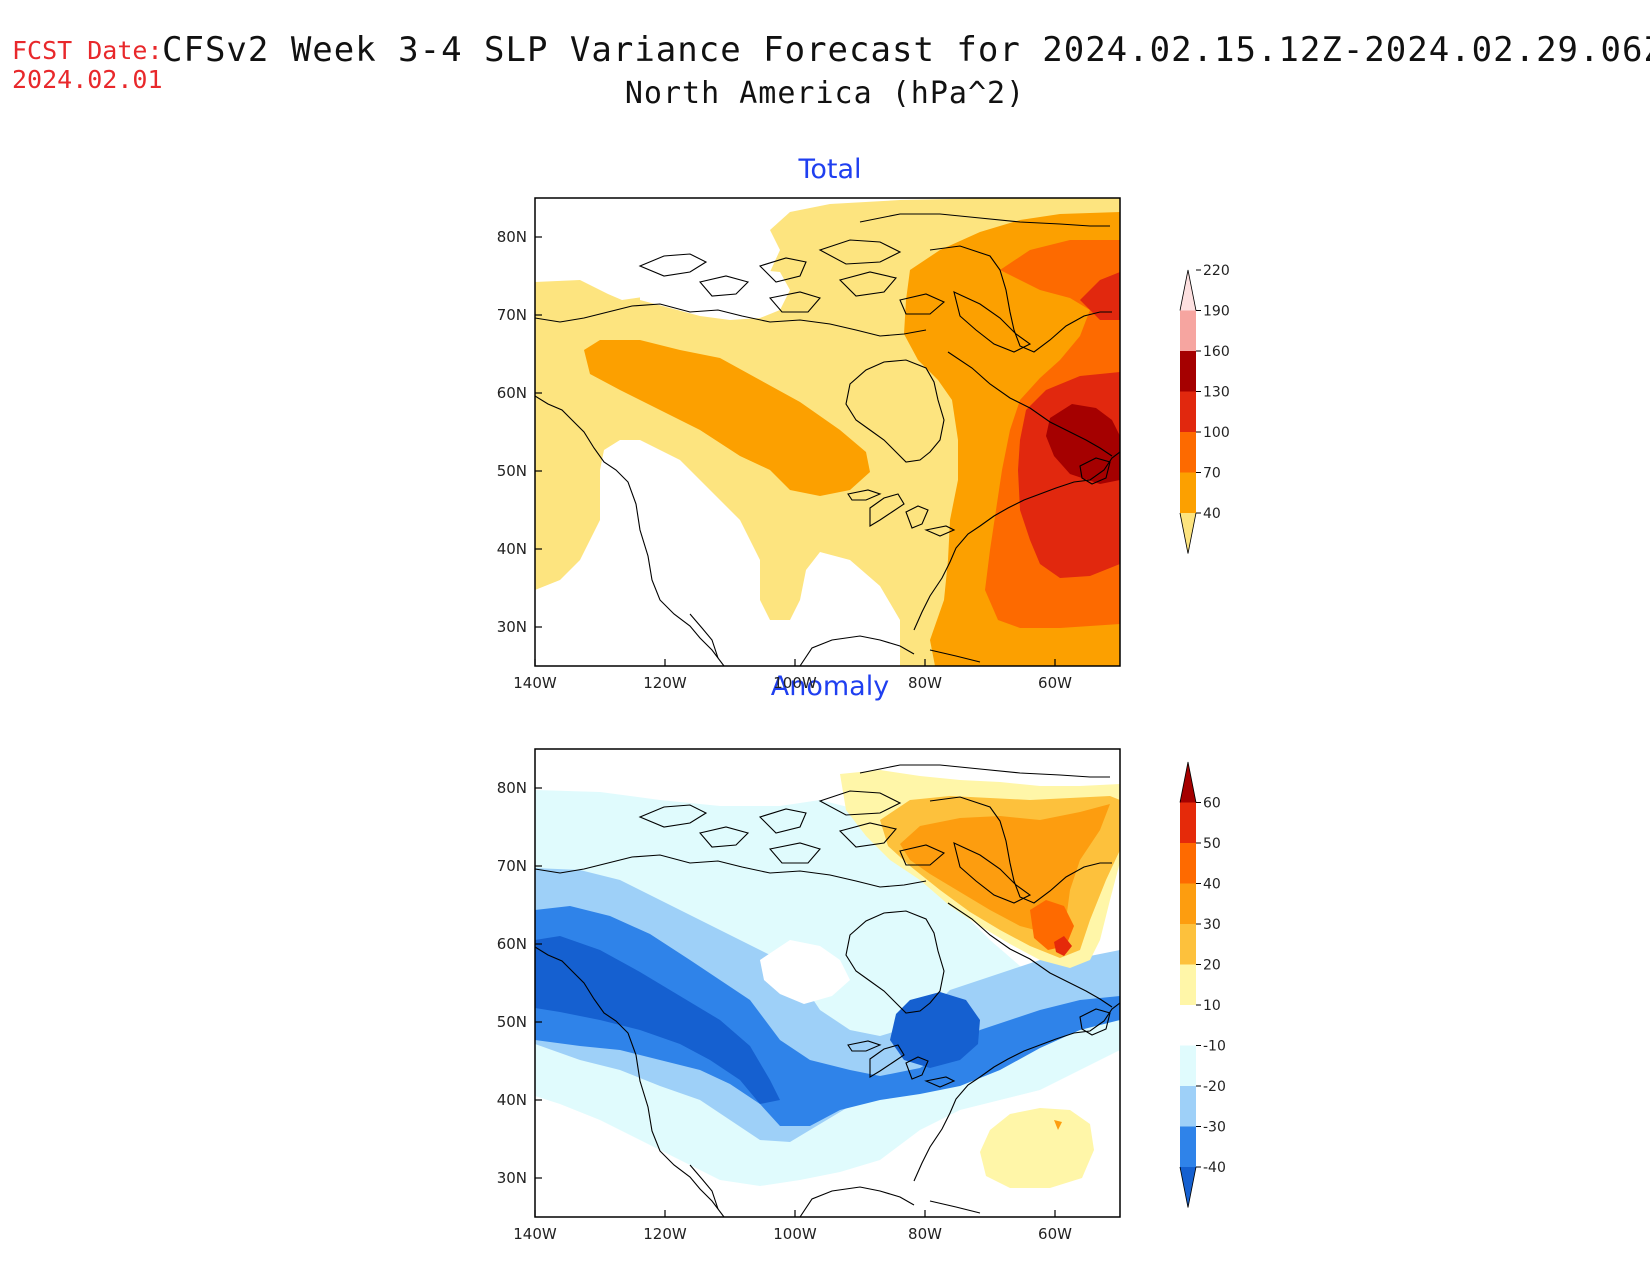 The height and width of the screenshot is (1275, 1650). I want to click on total-colorbar-label: 160, so click(1216, 352).